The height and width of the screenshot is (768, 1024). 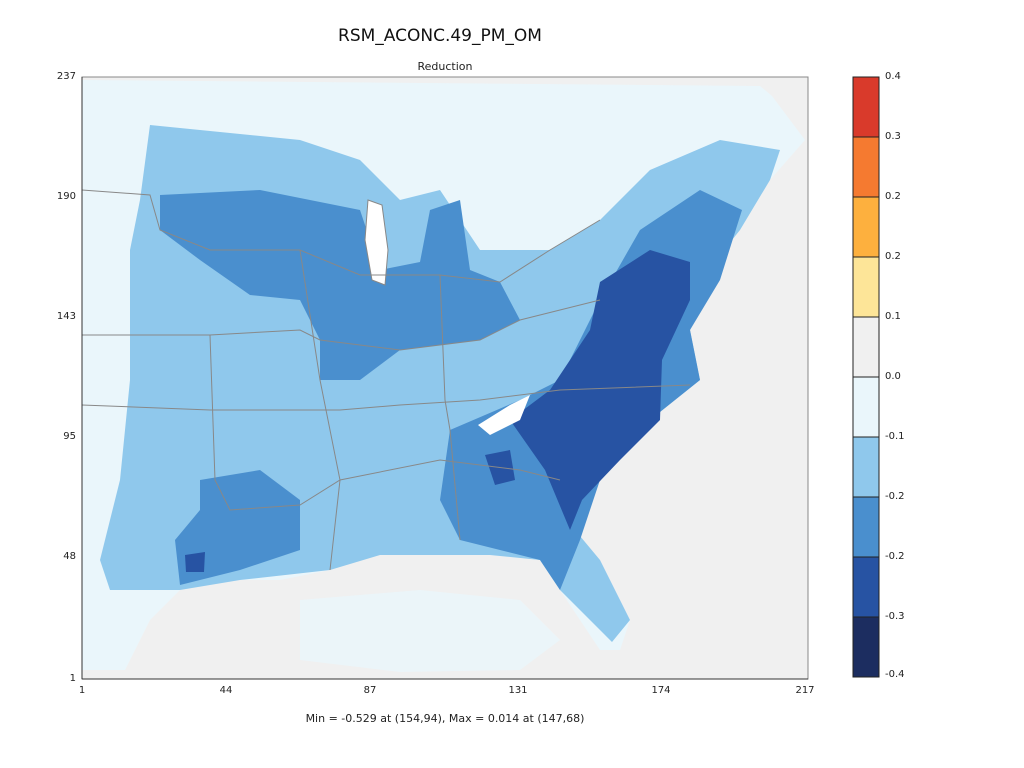 I want to click on x-tick-label: 87, so click(x=370, y=690).